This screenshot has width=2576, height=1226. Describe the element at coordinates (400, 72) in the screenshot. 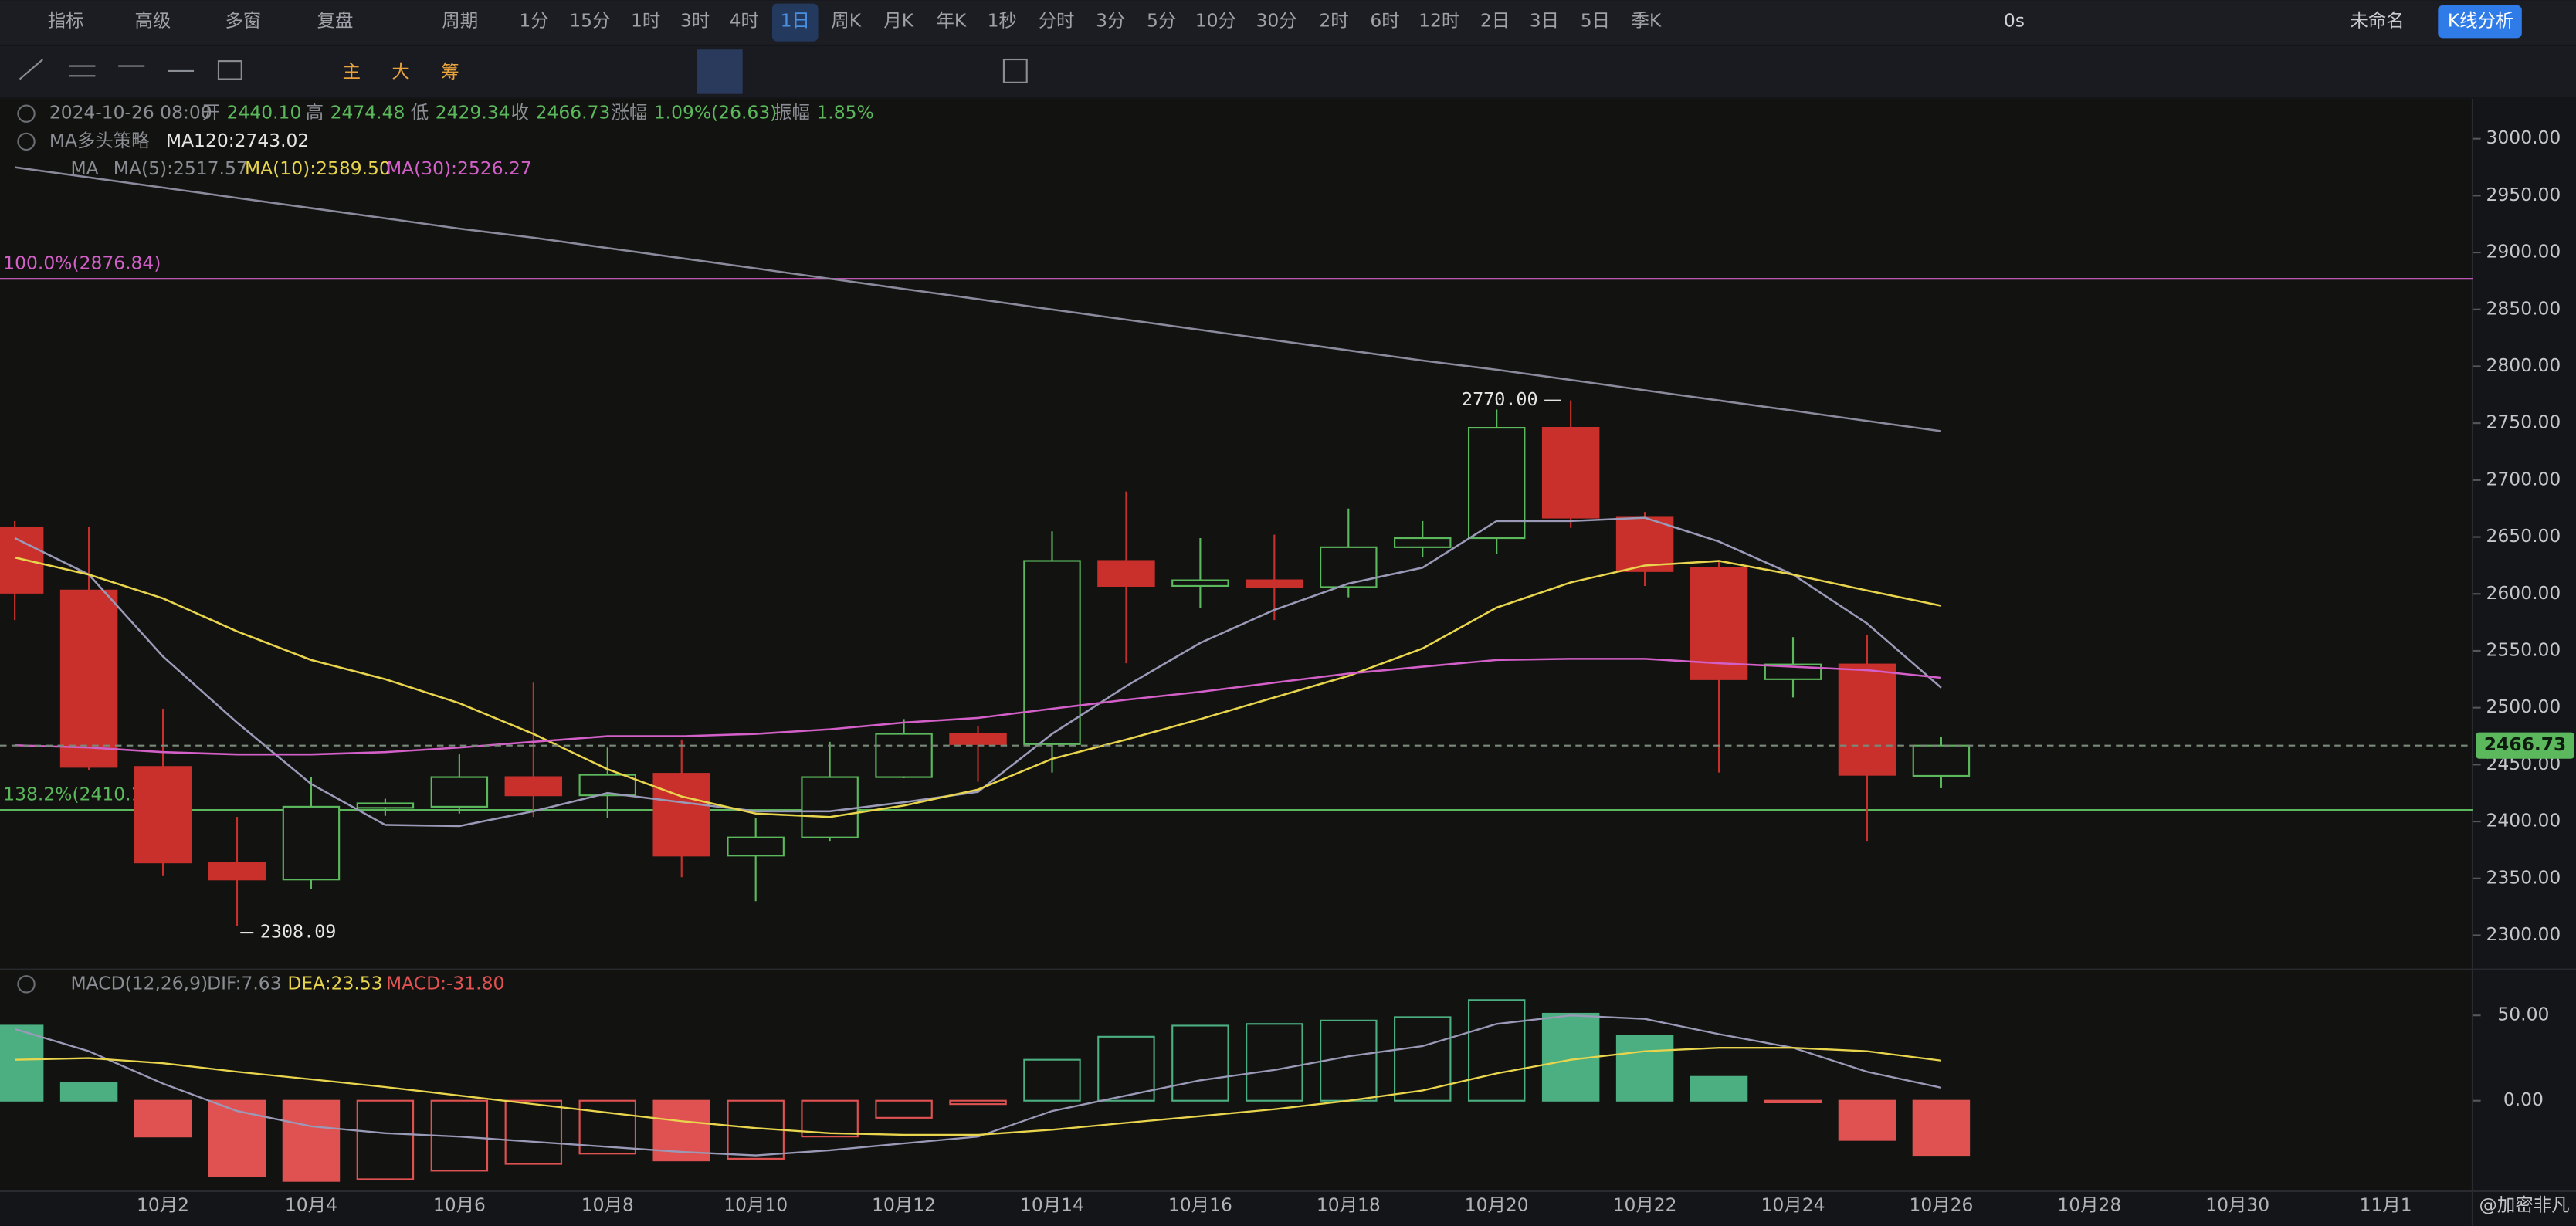

I see `indicator-button: 大` at that location.